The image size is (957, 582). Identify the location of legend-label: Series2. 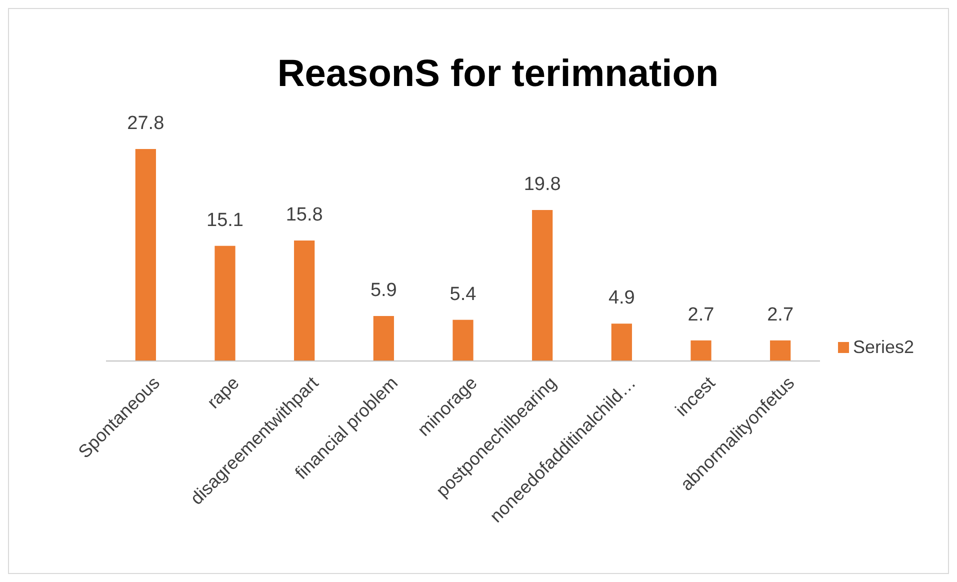
(883, 346).